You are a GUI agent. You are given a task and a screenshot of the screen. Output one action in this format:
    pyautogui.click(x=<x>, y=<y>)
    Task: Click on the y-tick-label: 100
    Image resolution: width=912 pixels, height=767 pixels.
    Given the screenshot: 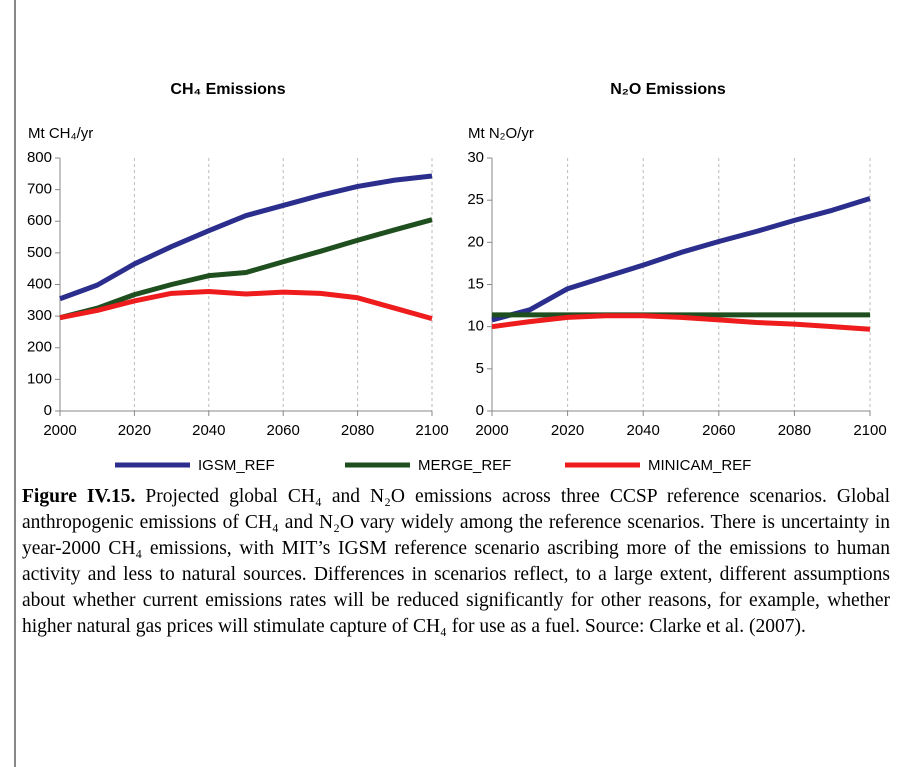 What is the action you would take?
    pyautogui.click(x=39, y=378)
    